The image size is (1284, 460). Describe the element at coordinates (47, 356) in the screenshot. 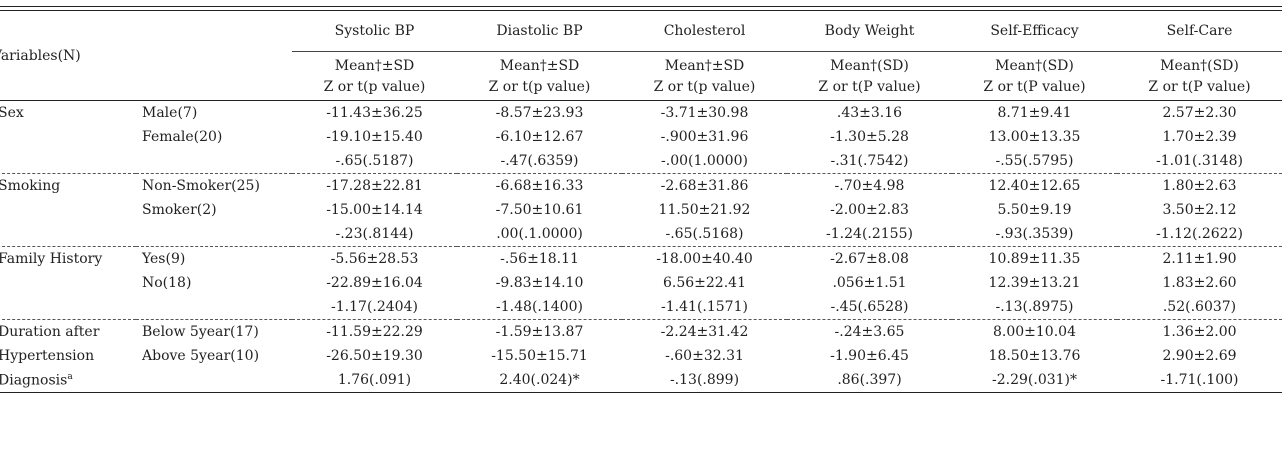

I see `variable-label: Hypertension` at that location.